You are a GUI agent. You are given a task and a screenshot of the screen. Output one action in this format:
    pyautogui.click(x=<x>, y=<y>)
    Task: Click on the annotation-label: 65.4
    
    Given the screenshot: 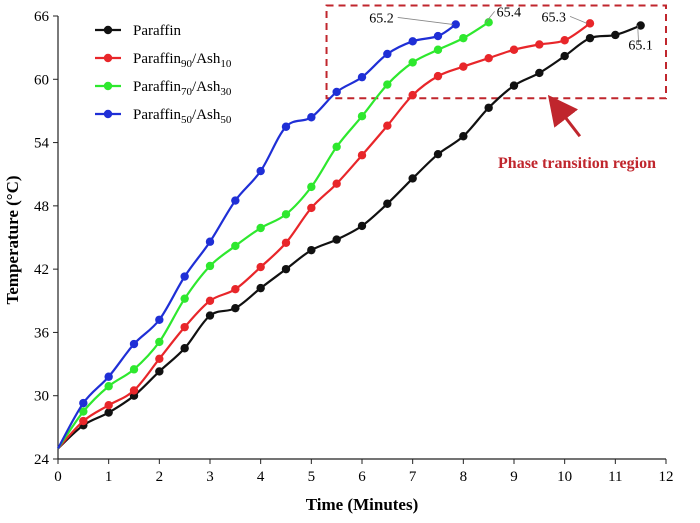 What is the action you would take?
    pyautogui.click(x=509, y=12)
    